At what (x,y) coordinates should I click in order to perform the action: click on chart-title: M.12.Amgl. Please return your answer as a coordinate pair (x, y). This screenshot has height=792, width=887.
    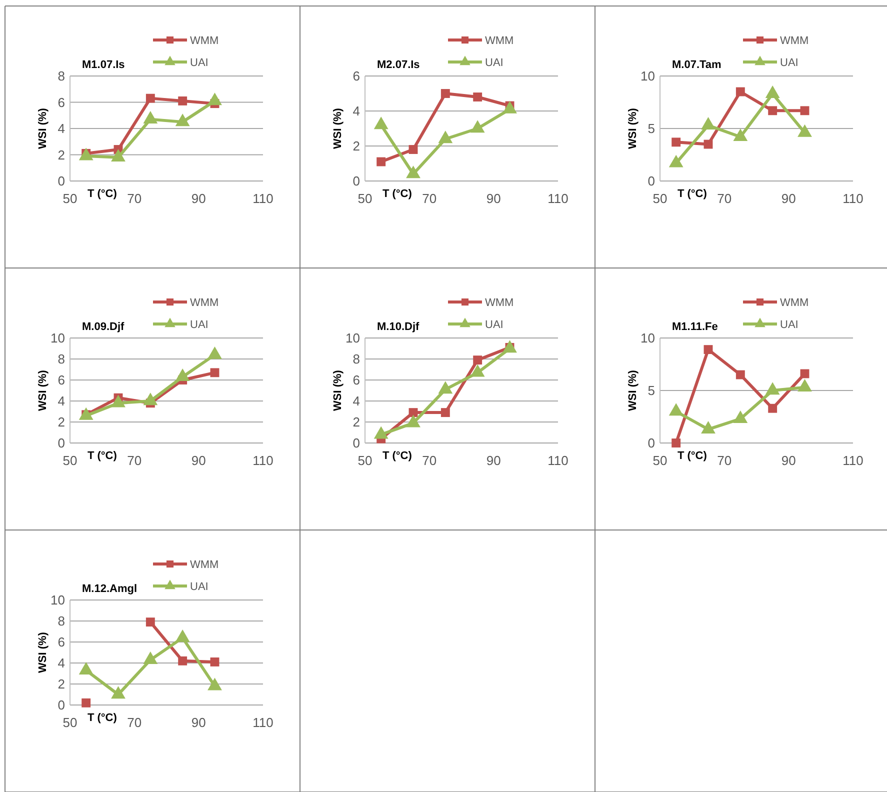
    Looking at the image, I should click on (110, 589).